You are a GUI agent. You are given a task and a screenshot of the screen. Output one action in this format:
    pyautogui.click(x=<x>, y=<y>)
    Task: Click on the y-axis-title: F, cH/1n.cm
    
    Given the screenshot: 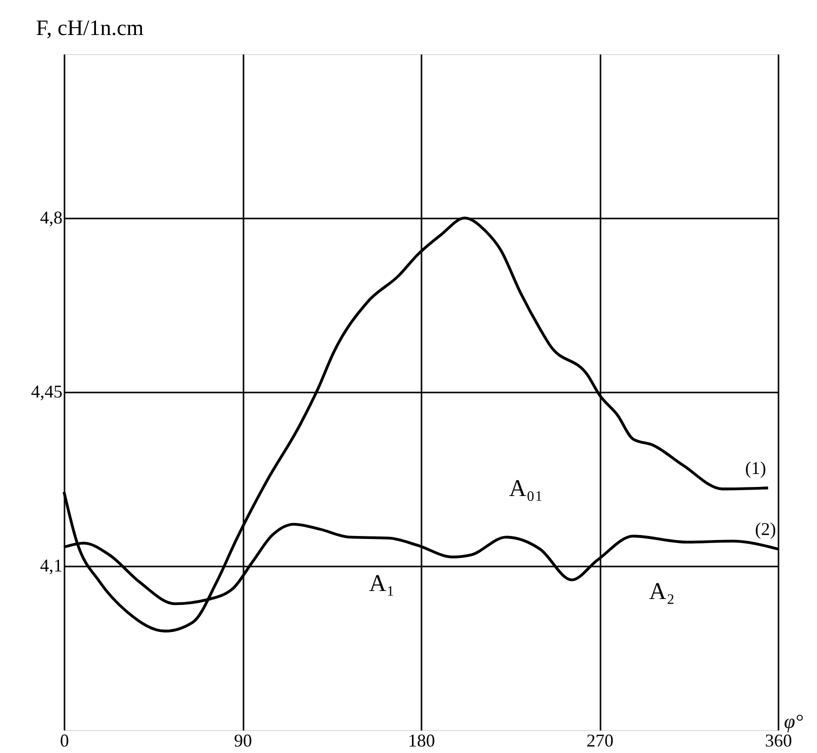 What is the action you would take?
    pyautogui.click(x=90, y=27)
    